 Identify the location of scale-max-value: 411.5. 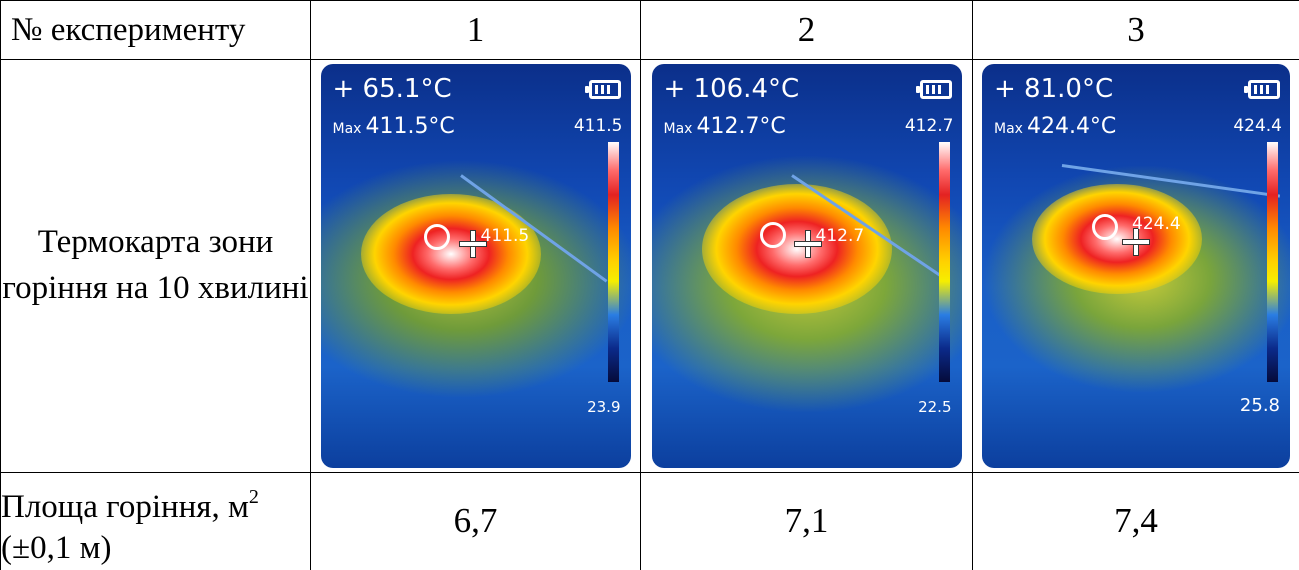
(598, 126).